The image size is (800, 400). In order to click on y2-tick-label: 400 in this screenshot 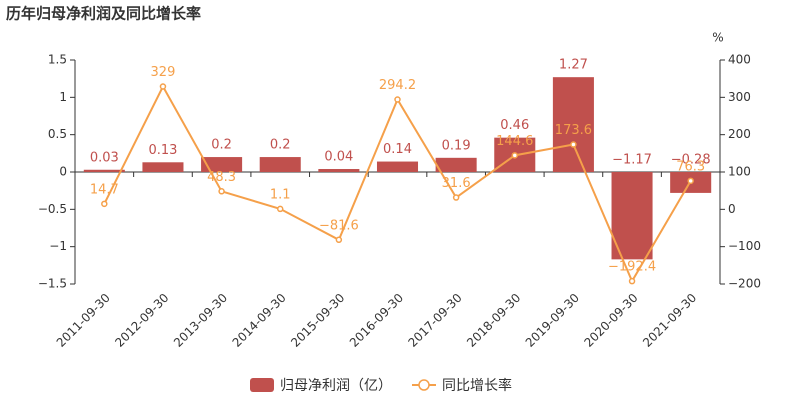, I will do `click(739, 60)`.